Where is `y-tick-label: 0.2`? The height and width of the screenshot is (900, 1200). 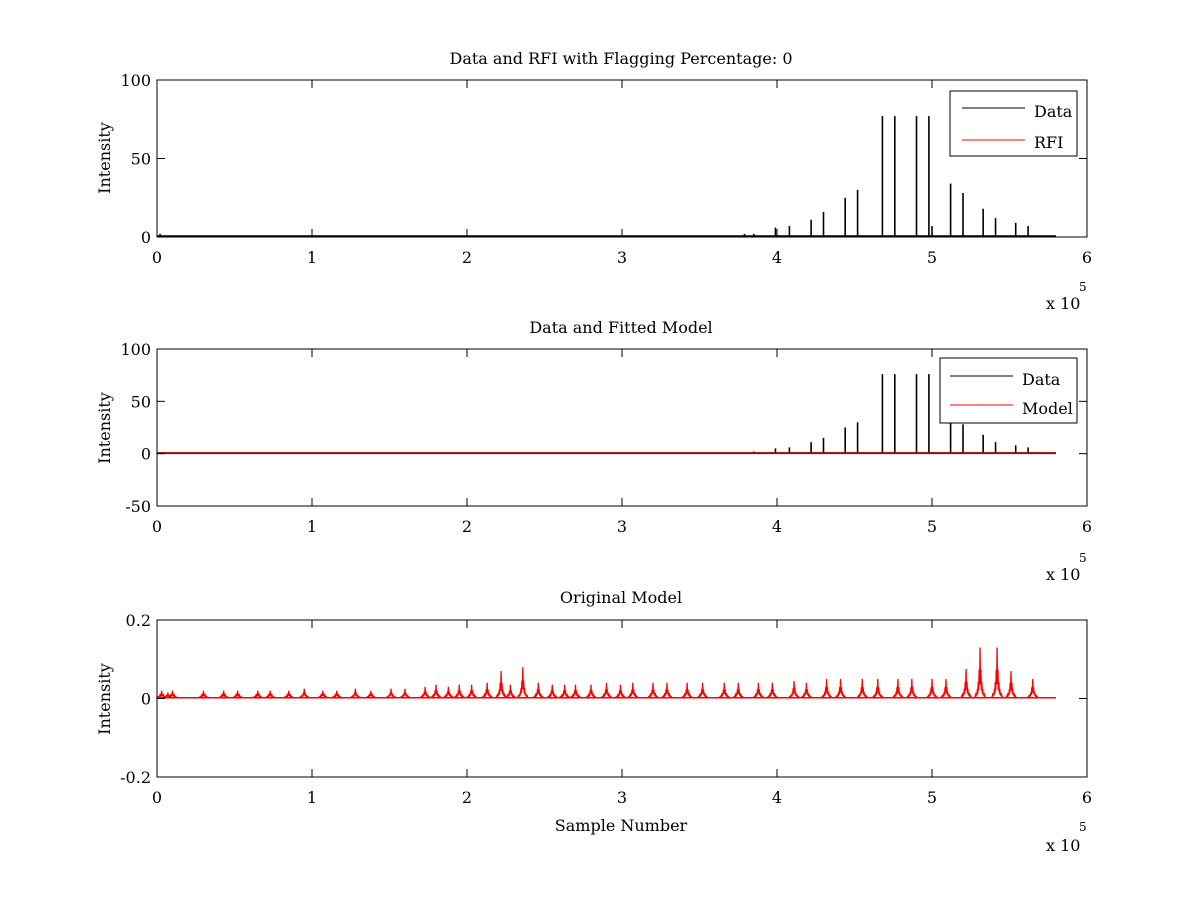 y-tick-label: 0.2 is located at coordinates (138, 620).